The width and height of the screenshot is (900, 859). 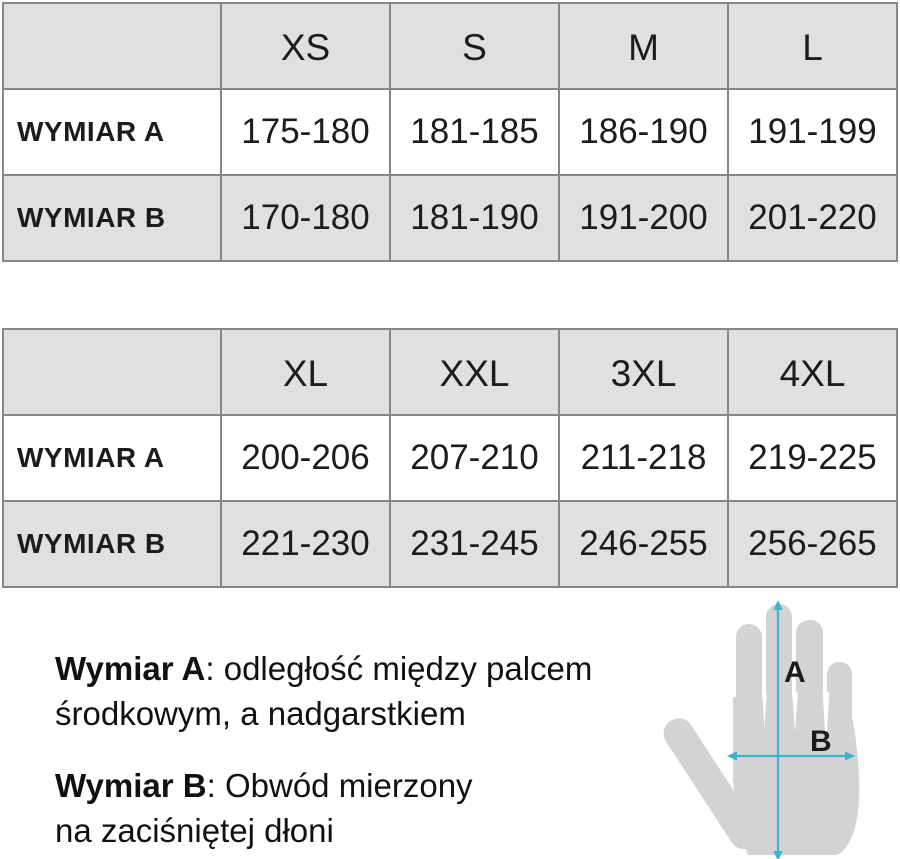 I want to click on size-header-xl: XL, so click(x=305, y=372).